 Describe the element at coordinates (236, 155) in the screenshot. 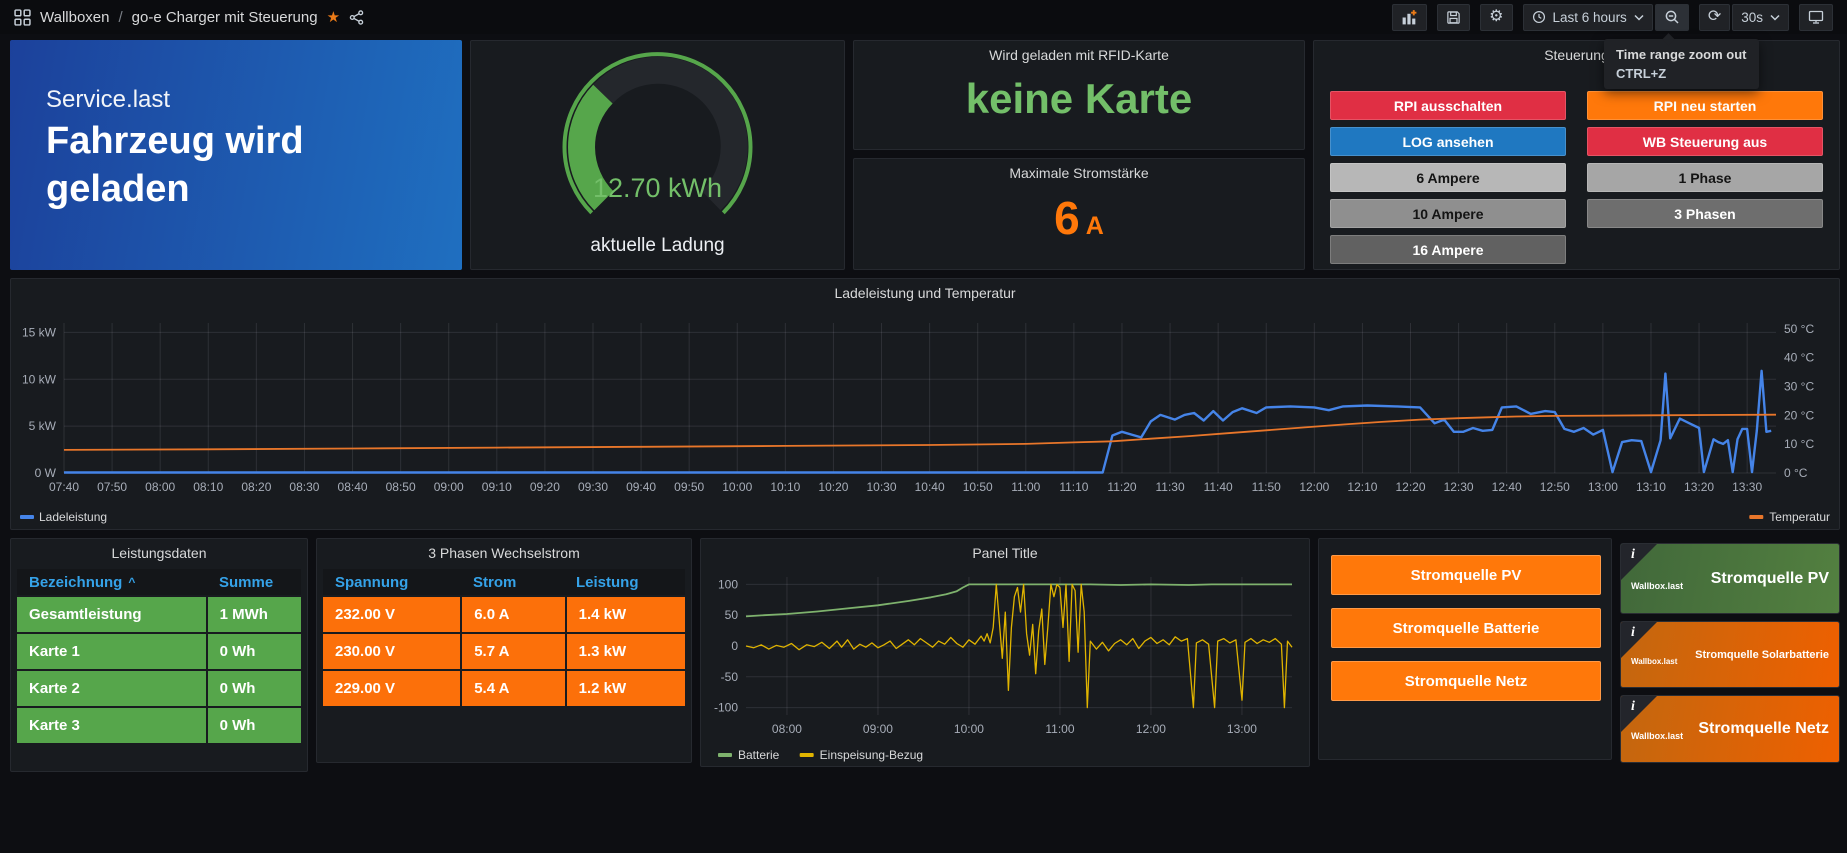

I see `service-status-panel: Service.last Fahrzeug wird geladen` at that location.